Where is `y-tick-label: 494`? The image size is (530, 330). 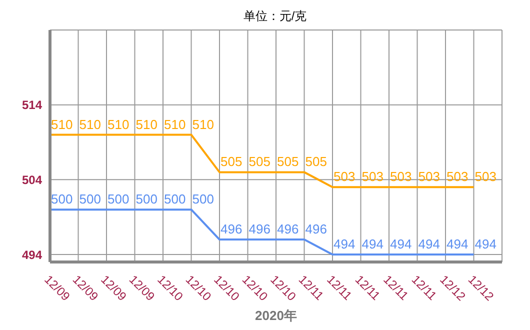 y-tick-label: 494 is located at coordinates (32, 255).